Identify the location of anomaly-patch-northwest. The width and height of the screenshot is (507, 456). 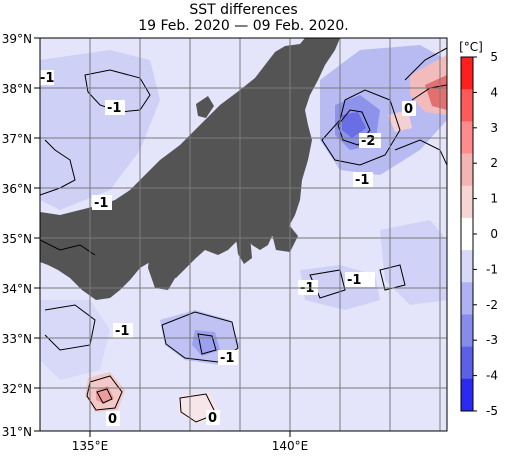
(100, 130).